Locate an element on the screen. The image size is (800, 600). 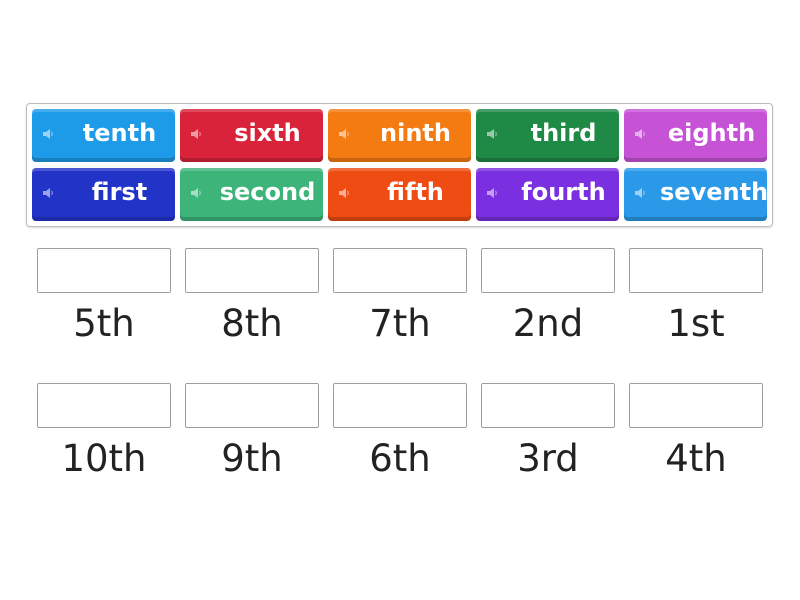
target-label: 7th is located at coordinates (400, 323).